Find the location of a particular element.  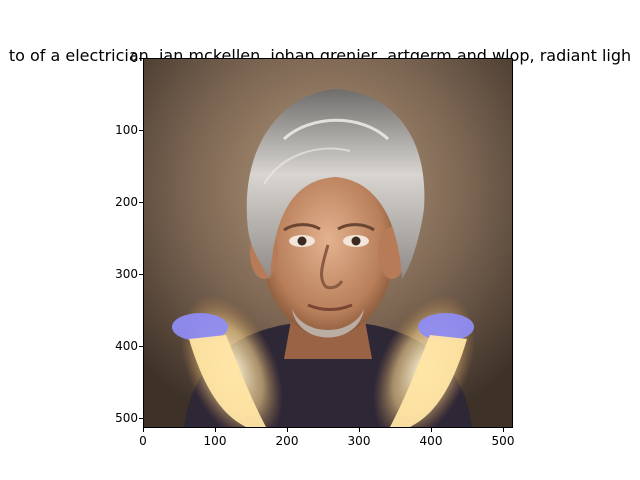

y-tick-label: 400 is located at coordinates (126, 346).